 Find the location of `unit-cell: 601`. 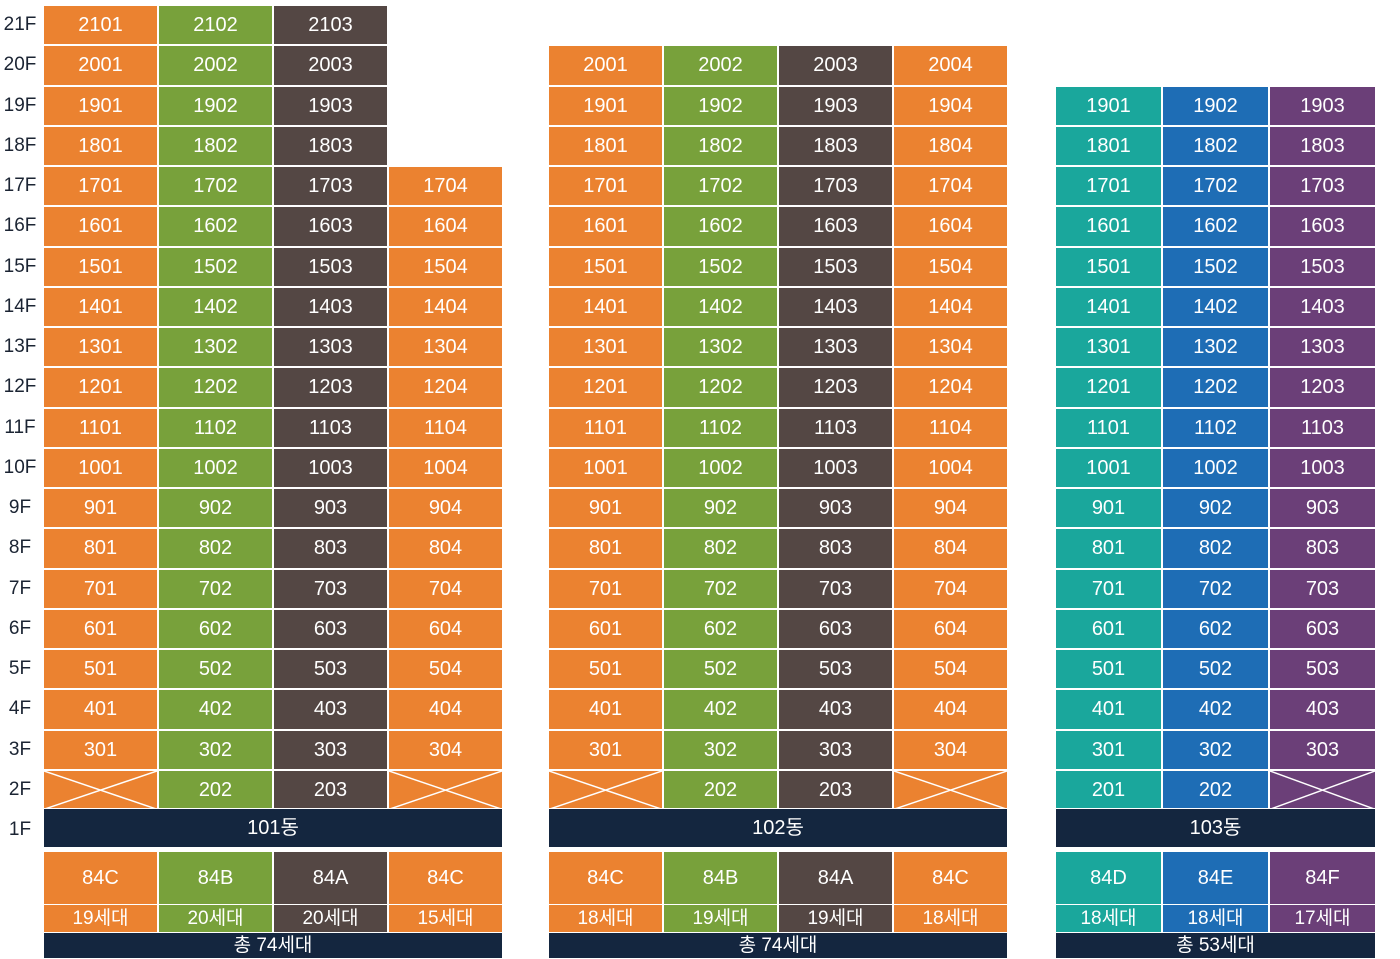

unit-cell: 601 is located at coordinates (605, 628).